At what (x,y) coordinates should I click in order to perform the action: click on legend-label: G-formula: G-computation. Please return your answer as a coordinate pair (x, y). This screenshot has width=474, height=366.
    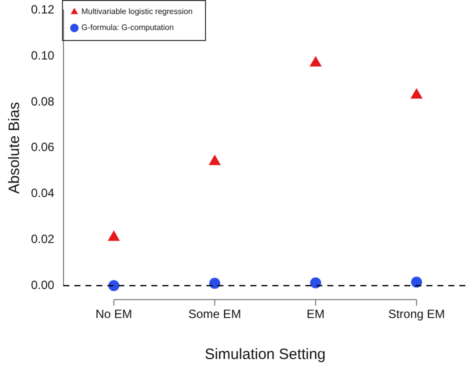
    Looking at the image, I should click on (127, 27).